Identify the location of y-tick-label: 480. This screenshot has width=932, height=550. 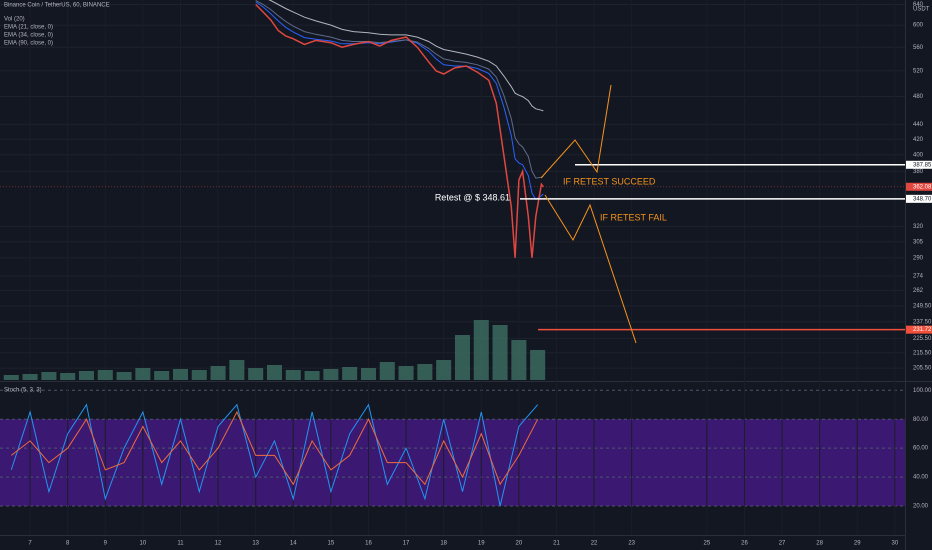
(918, 97).